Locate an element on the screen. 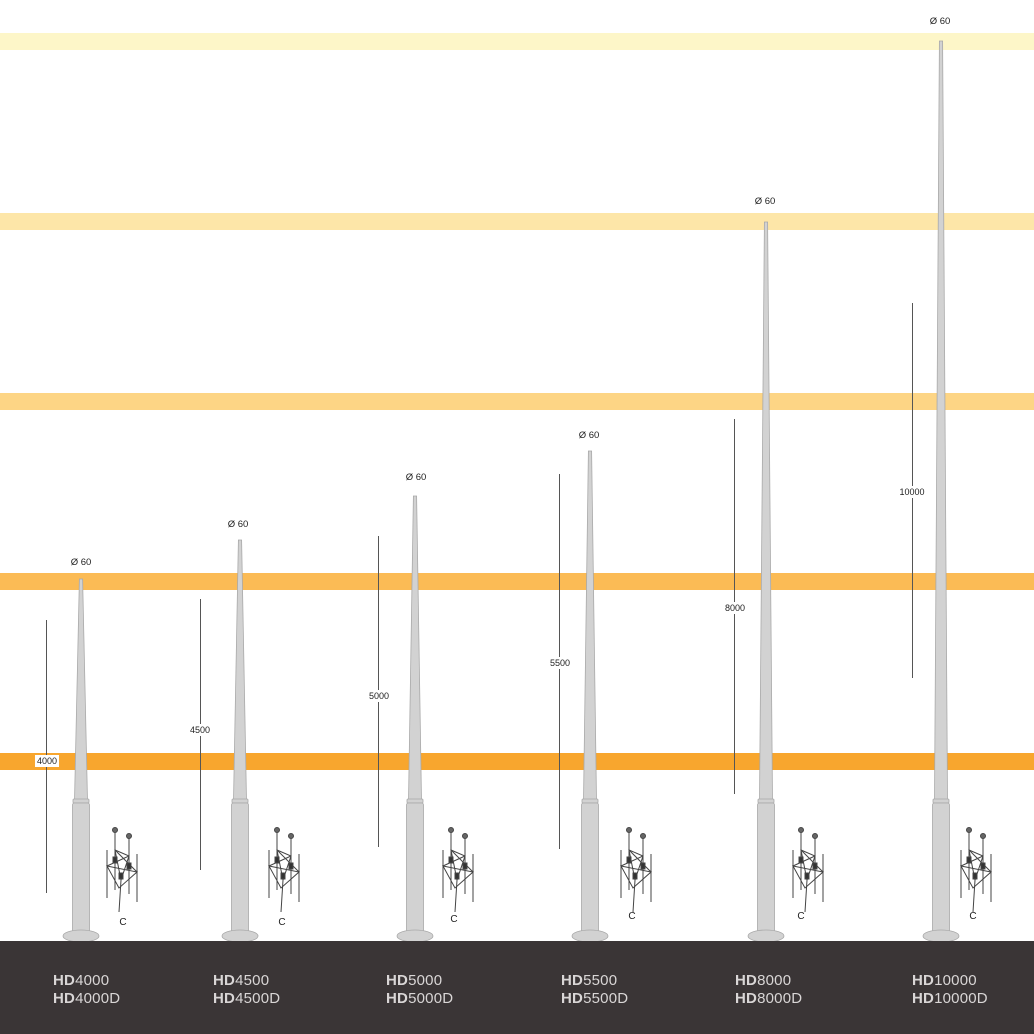 The width and height of the screenshot is (1034, 1034). model-footer is located at coordinates (517, 987).